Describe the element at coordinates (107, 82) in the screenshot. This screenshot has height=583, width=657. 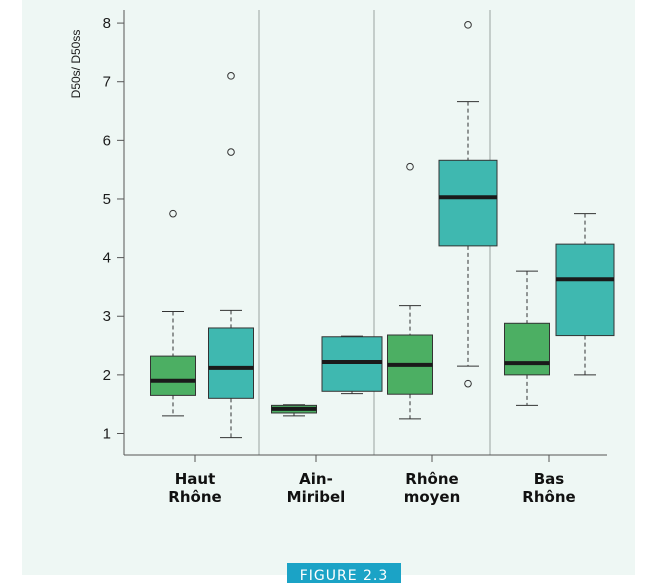
I see `y-tick-label-7: 7` at that location.